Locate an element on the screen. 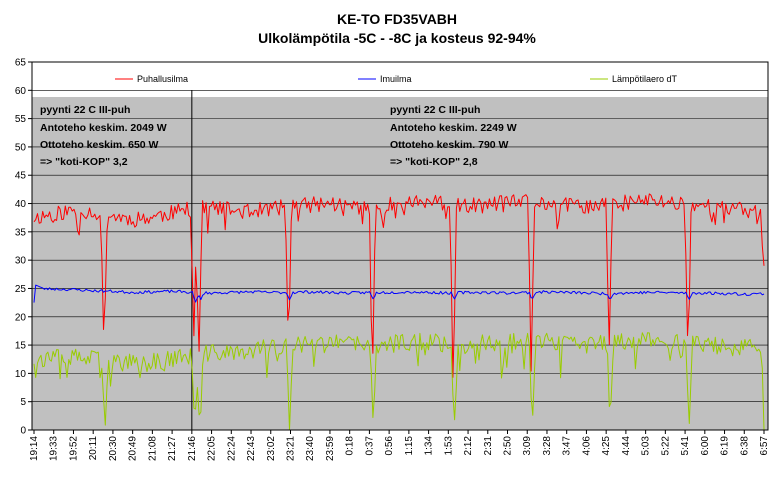 The height and width of the screenshot is (478, 778). annotation-left-line-1: pyynti 22 C III-puh is located at coordinates (85, 110).